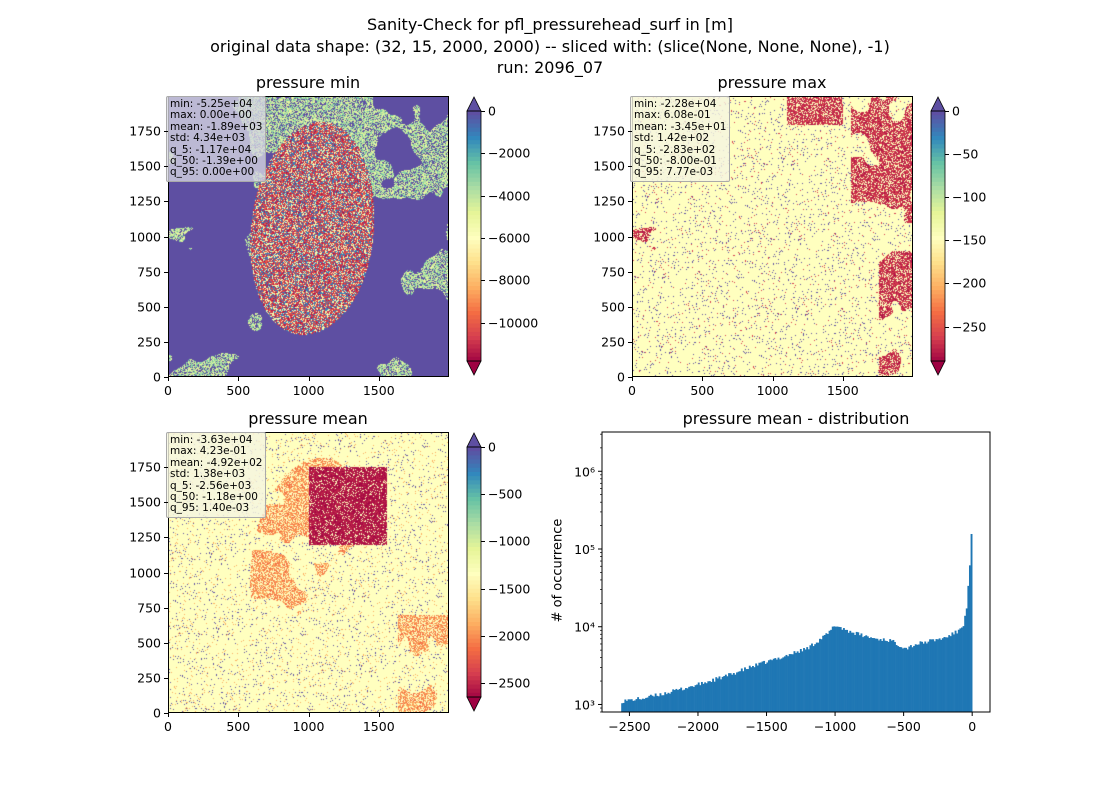 The height and width of the screenshot is (800, 1100). What do you see at coordinates (672, 115) in the screenshot?
I see `stat-line: max: 6.08e-01` at bounding box center [672, 115].